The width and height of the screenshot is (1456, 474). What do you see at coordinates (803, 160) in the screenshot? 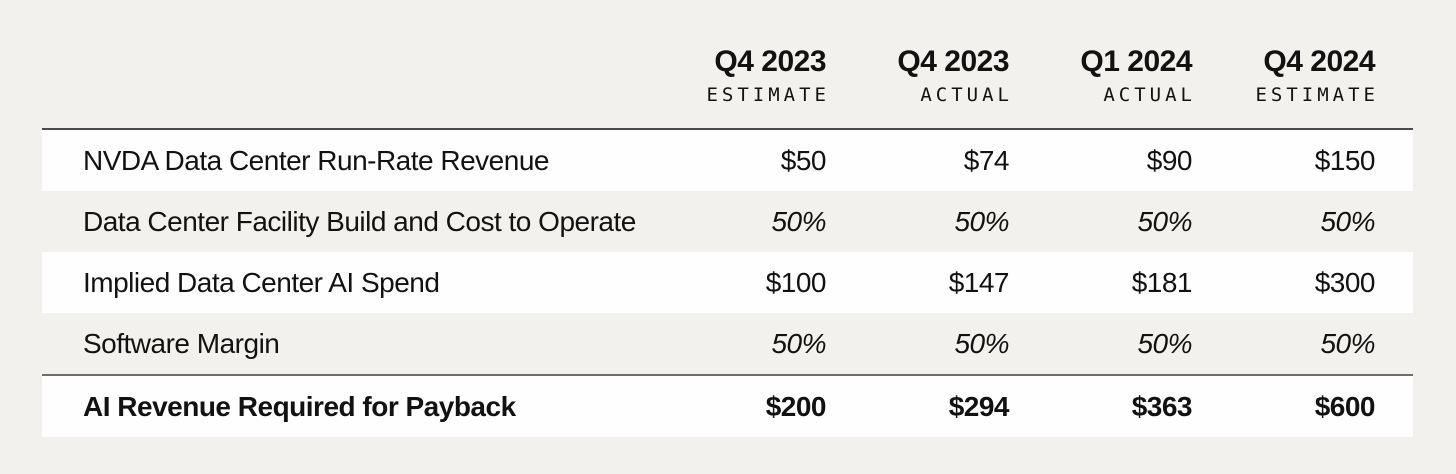
I see `cell-value: $50` at bounding box center [803, 160].